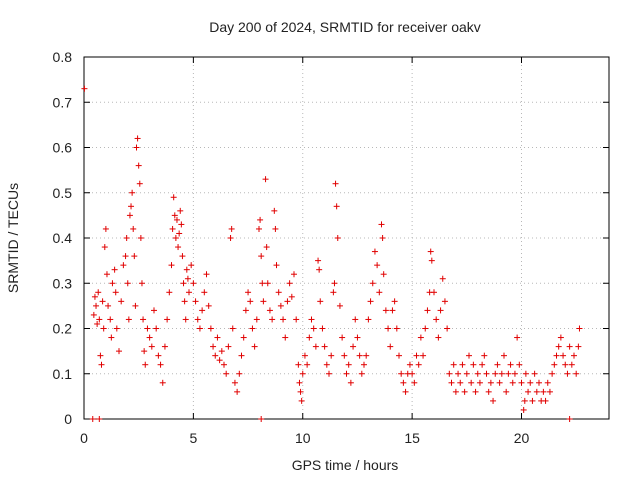 The height and width of the screenshot is (480, 640). What do you see at coordinates (63, 283) in the screenshot?
I see `y-tick-label: 0.3` at bounding box center [63, 283].